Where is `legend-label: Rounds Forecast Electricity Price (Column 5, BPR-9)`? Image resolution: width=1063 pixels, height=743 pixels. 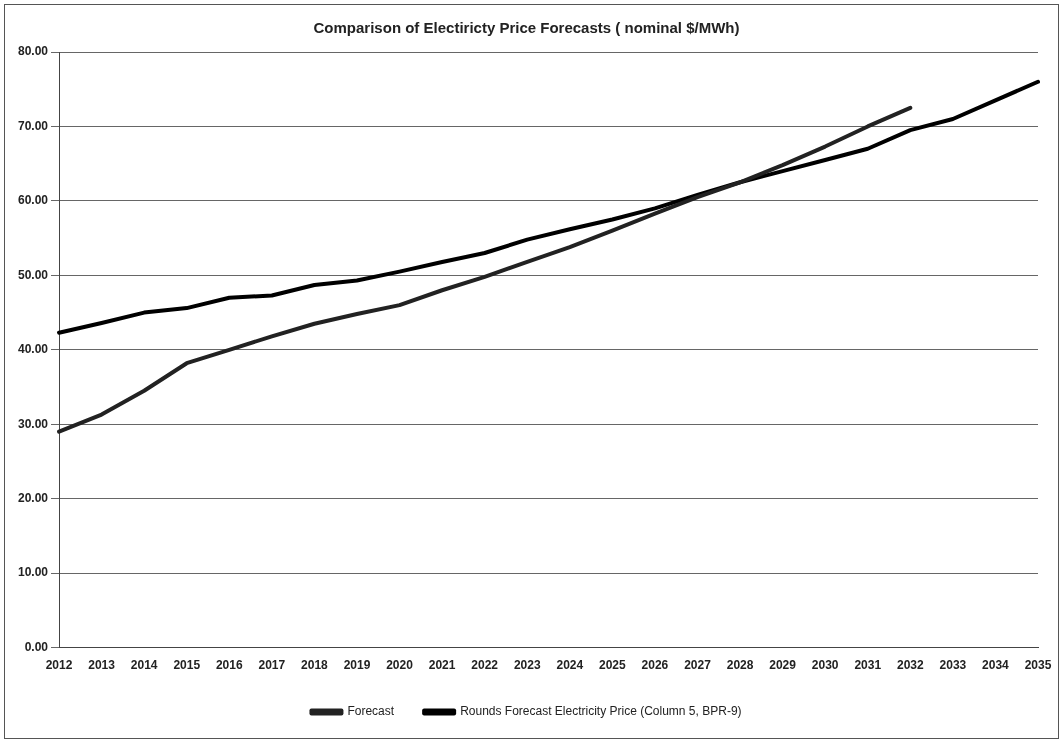 legend-label: Rounds Forecast Electricity Price (Column 5, BPR-9) is located at coordinates (601, 711).